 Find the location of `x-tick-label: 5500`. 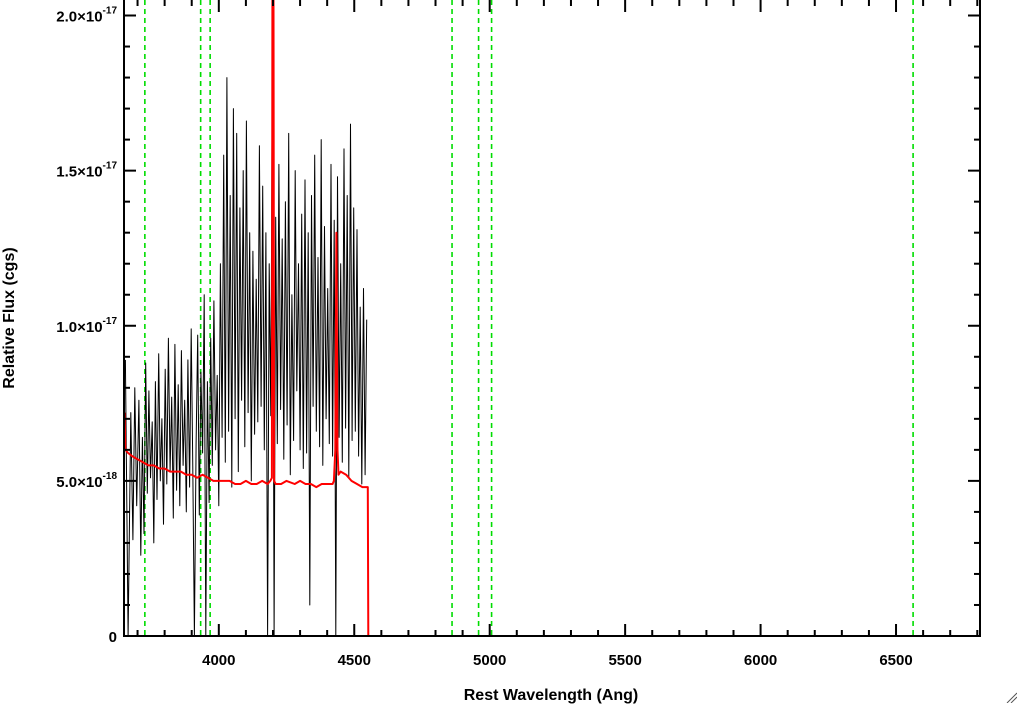

x-tick-label: 5500 is located at coordinates (624, 660).